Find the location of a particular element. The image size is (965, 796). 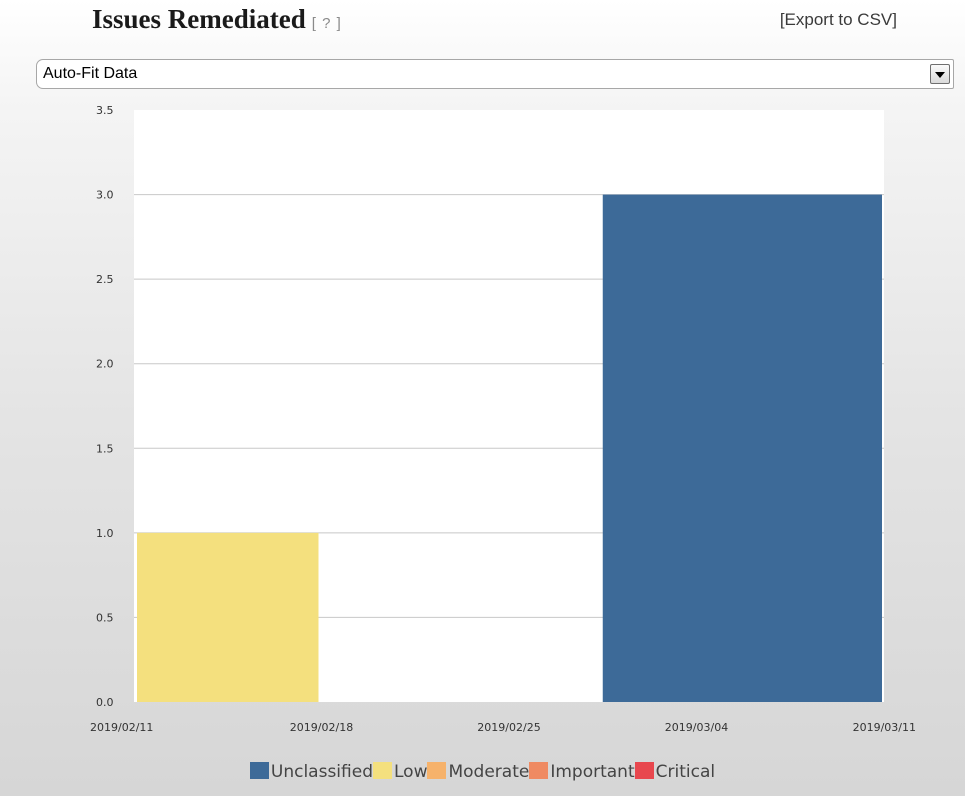

export-csv-link: [Export to CSV] is located at coordinates (838, 19).